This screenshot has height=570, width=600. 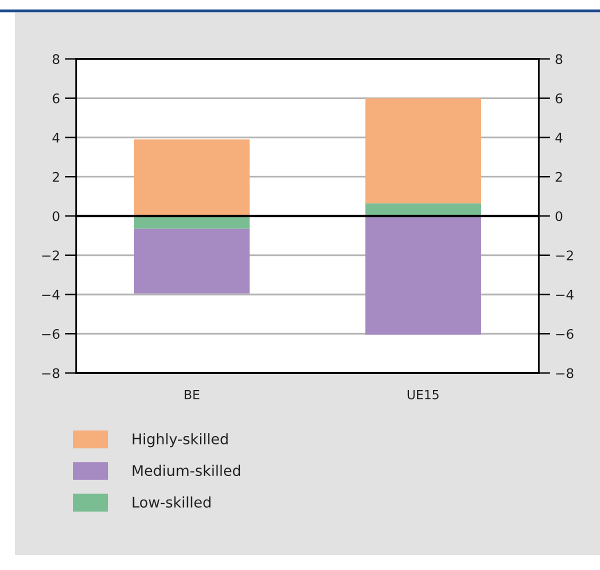 What do you see at coordinates (51, 333) in the screenshot?
I see `y-tick-label: −6` at bounding box center [51, 333].